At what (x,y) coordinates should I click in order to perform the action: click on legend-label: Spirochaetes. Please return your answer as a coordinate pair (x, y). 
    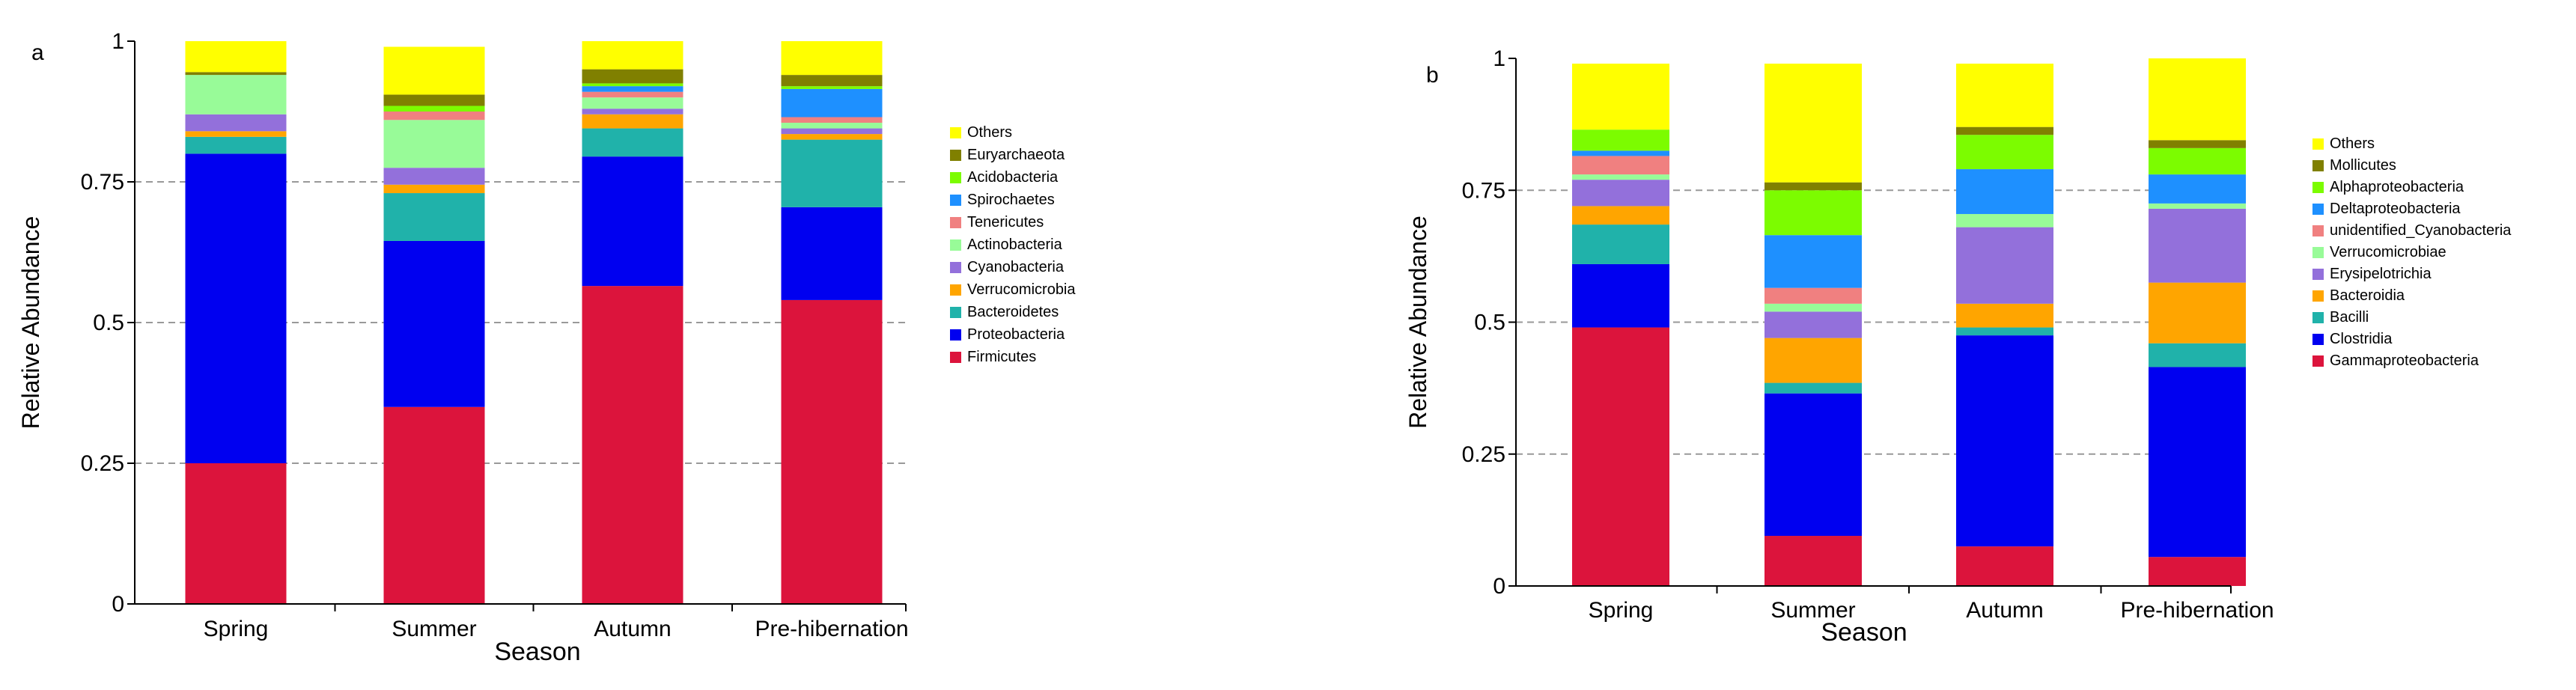
    Looking at the image, I should click on (1011, 200).